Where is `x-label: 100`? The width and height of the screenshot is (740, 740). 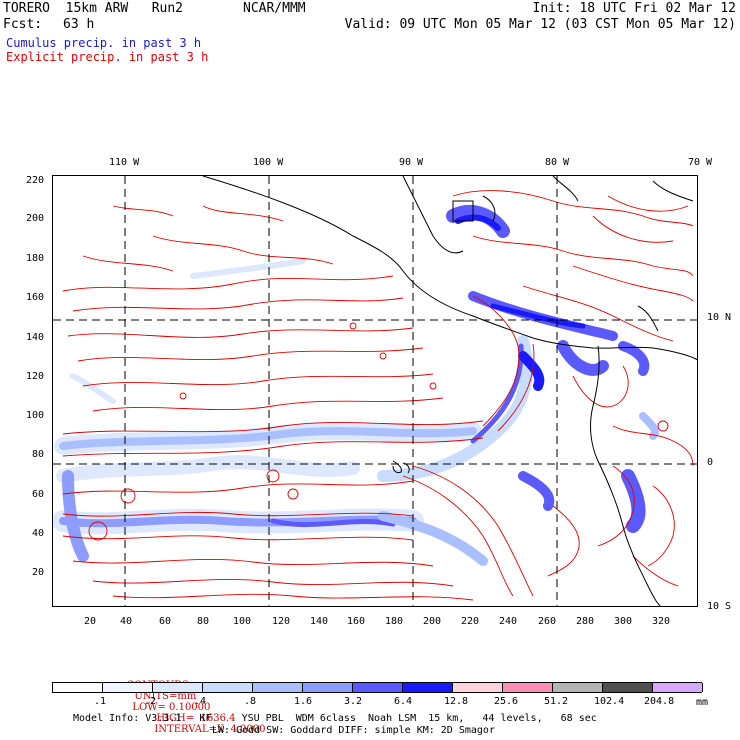 x-label: 100 is located at coordinates (242, 621).